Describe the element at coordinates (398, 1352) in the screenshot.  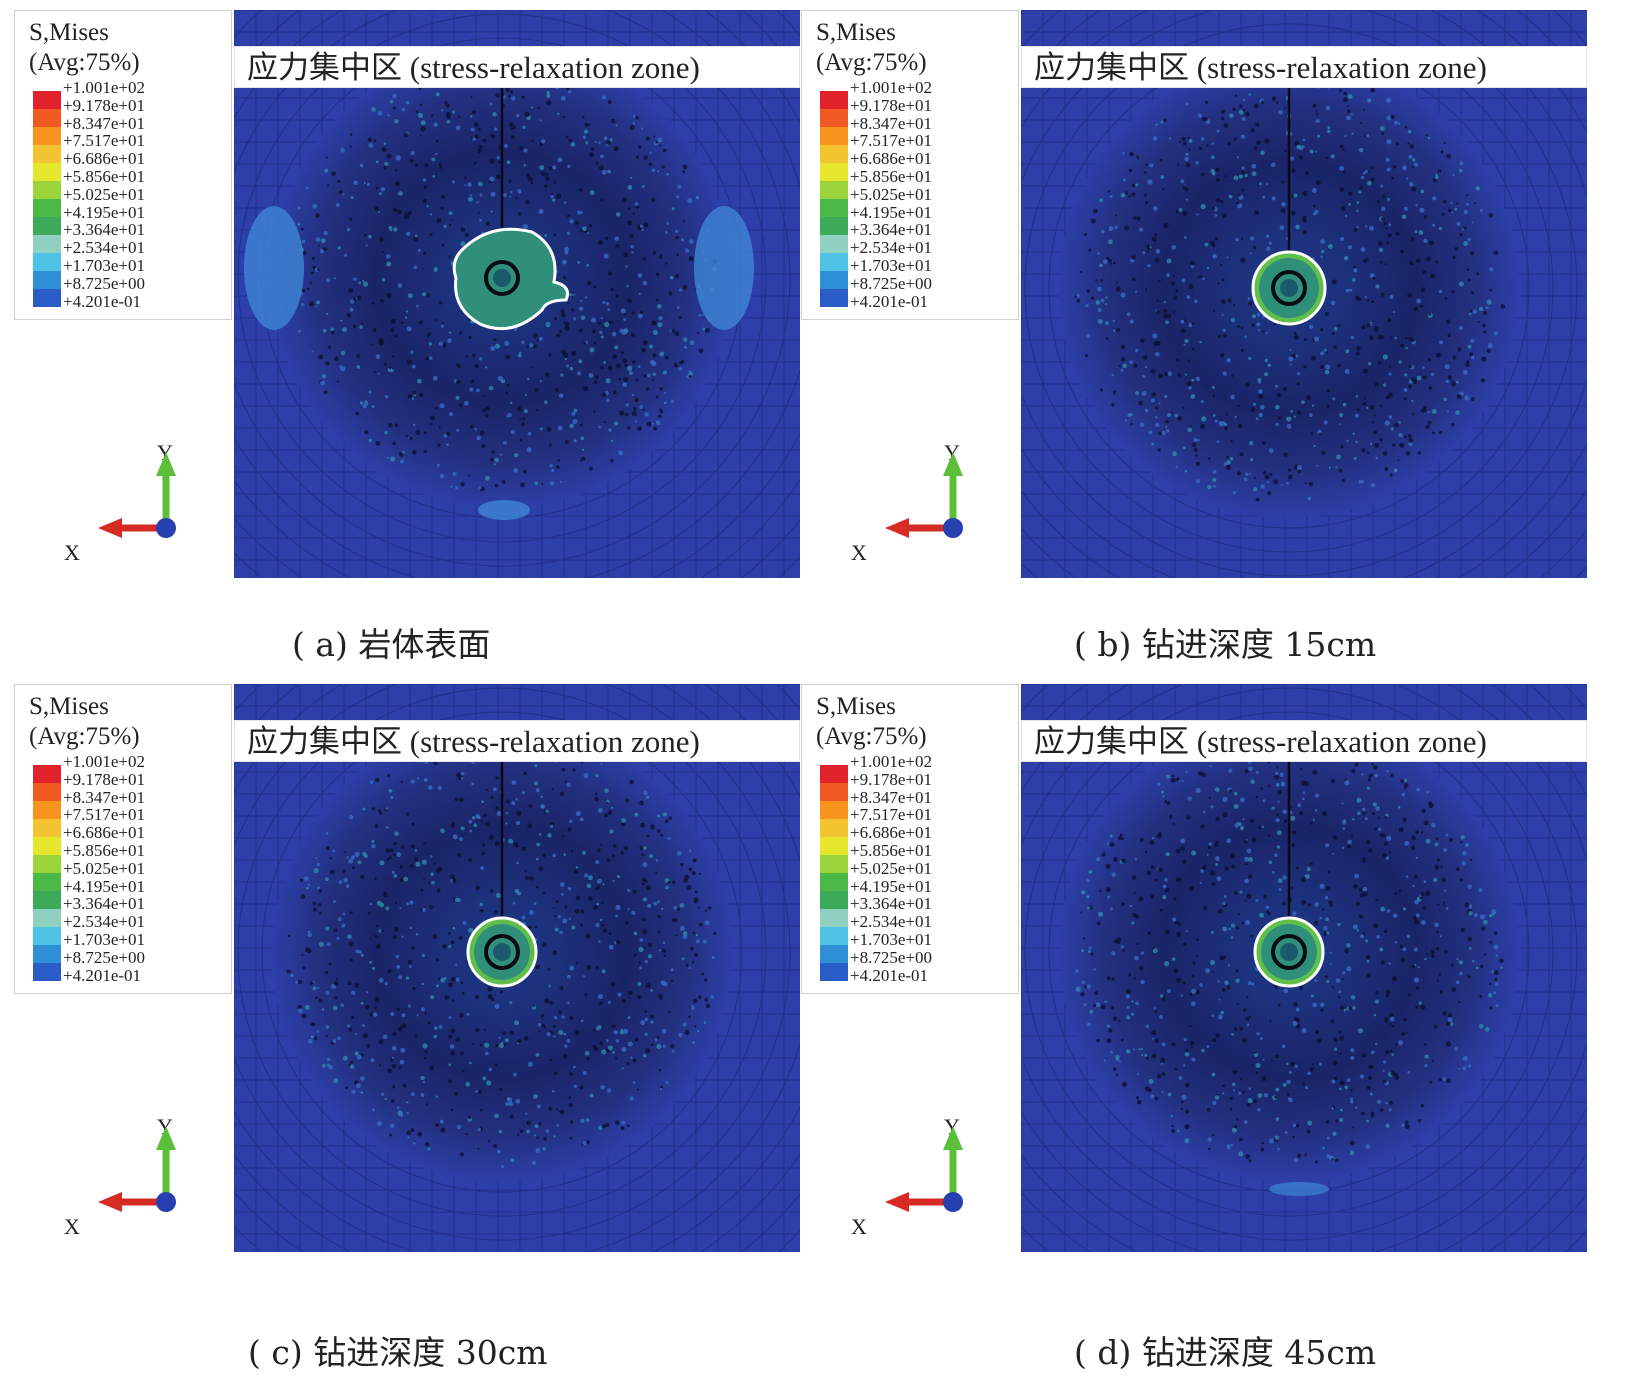
I see `caption-c: ( c) 钻进深度 30cm` at that location.